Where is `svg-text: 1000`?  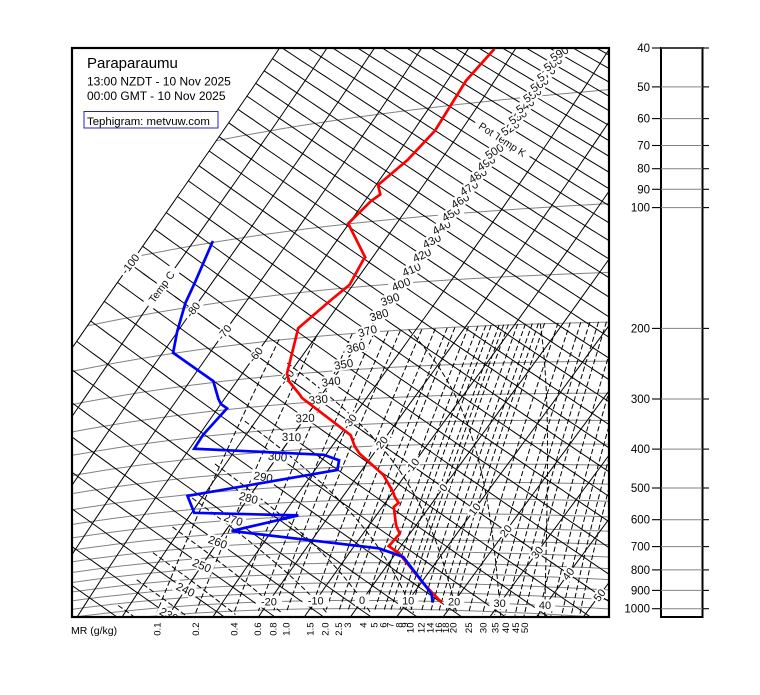
svg-text: 1000 is located at coordinates (637, 610).